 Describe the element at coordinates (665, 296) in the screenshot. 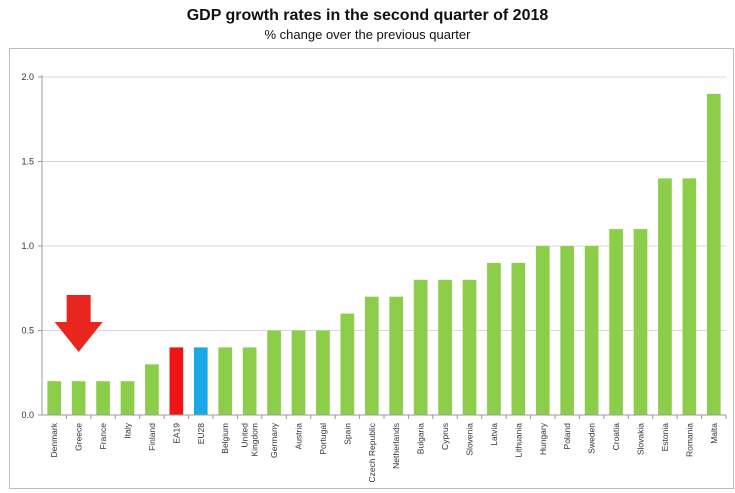

I see `bar-estonia` at that location.